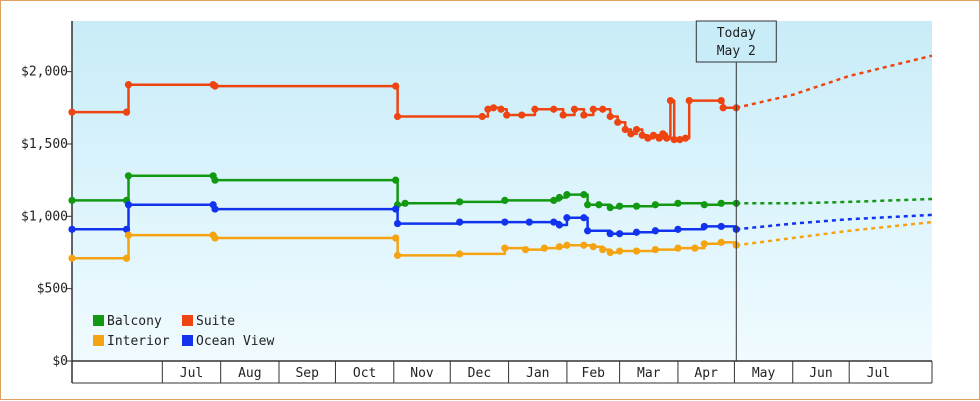 The height and width of the screenshot is (401, 980). I want to click on month-label: Nov, so click(422, 373).